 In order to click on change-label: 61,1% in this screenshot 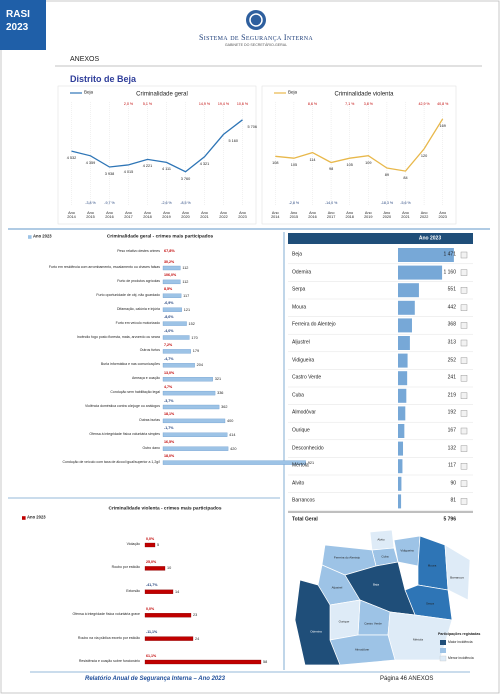, I will do `click(151, 655)`.